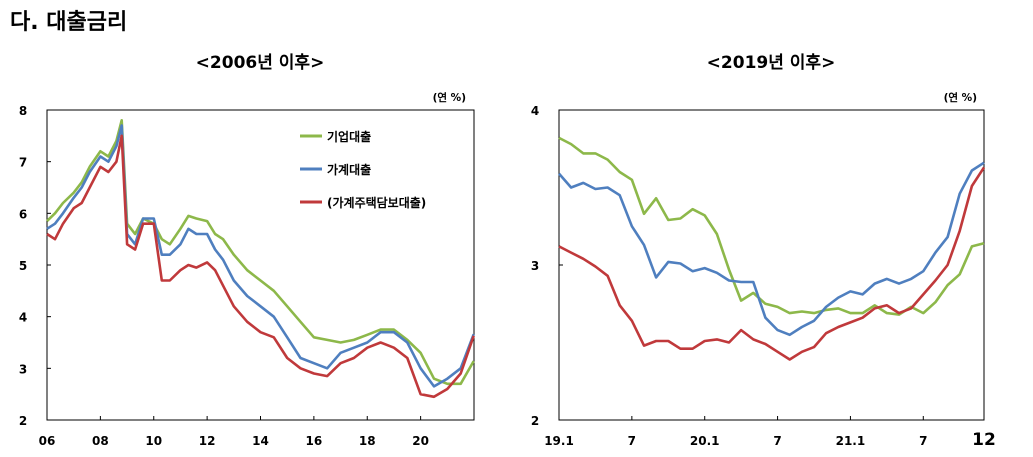 The image size is (1033, 457). I want to click on y-tick-label: 7, so click(23, 163).